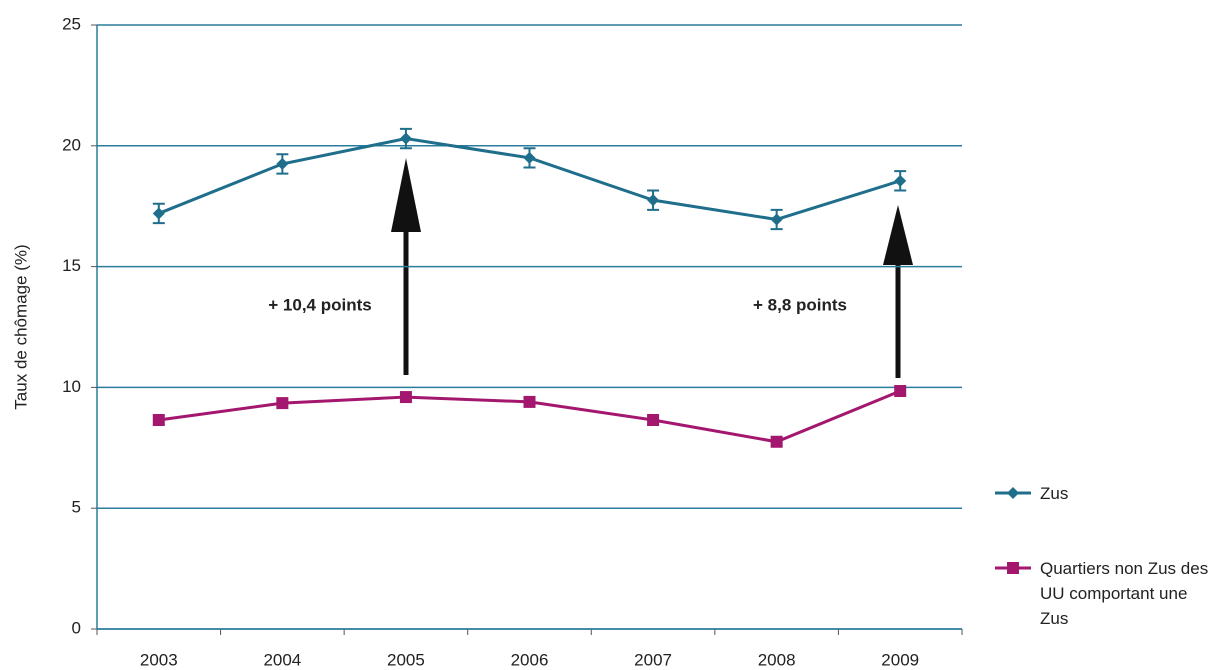 The height and width of the screenshot is (670, 1211). What do you see at coordinates (71, 144) in the screenshot?
I see `y-tick-label: 20` at bounding box center [71, 144].